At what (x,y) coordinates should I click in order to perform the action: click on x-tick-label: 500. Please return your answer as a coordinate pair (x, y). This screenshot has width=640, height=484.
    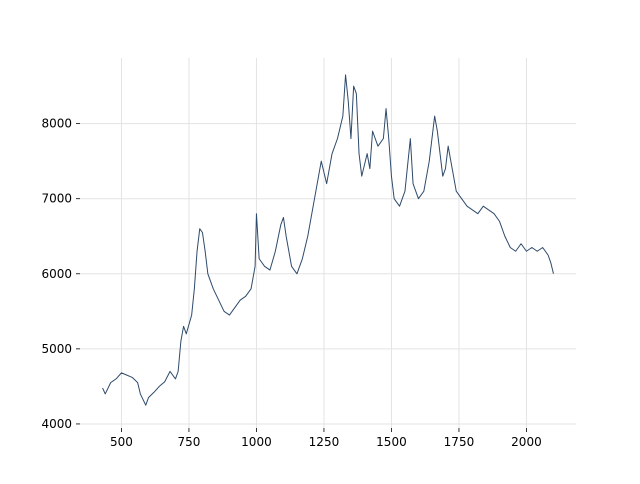
    Looking at the image, I should click on (121, 442).